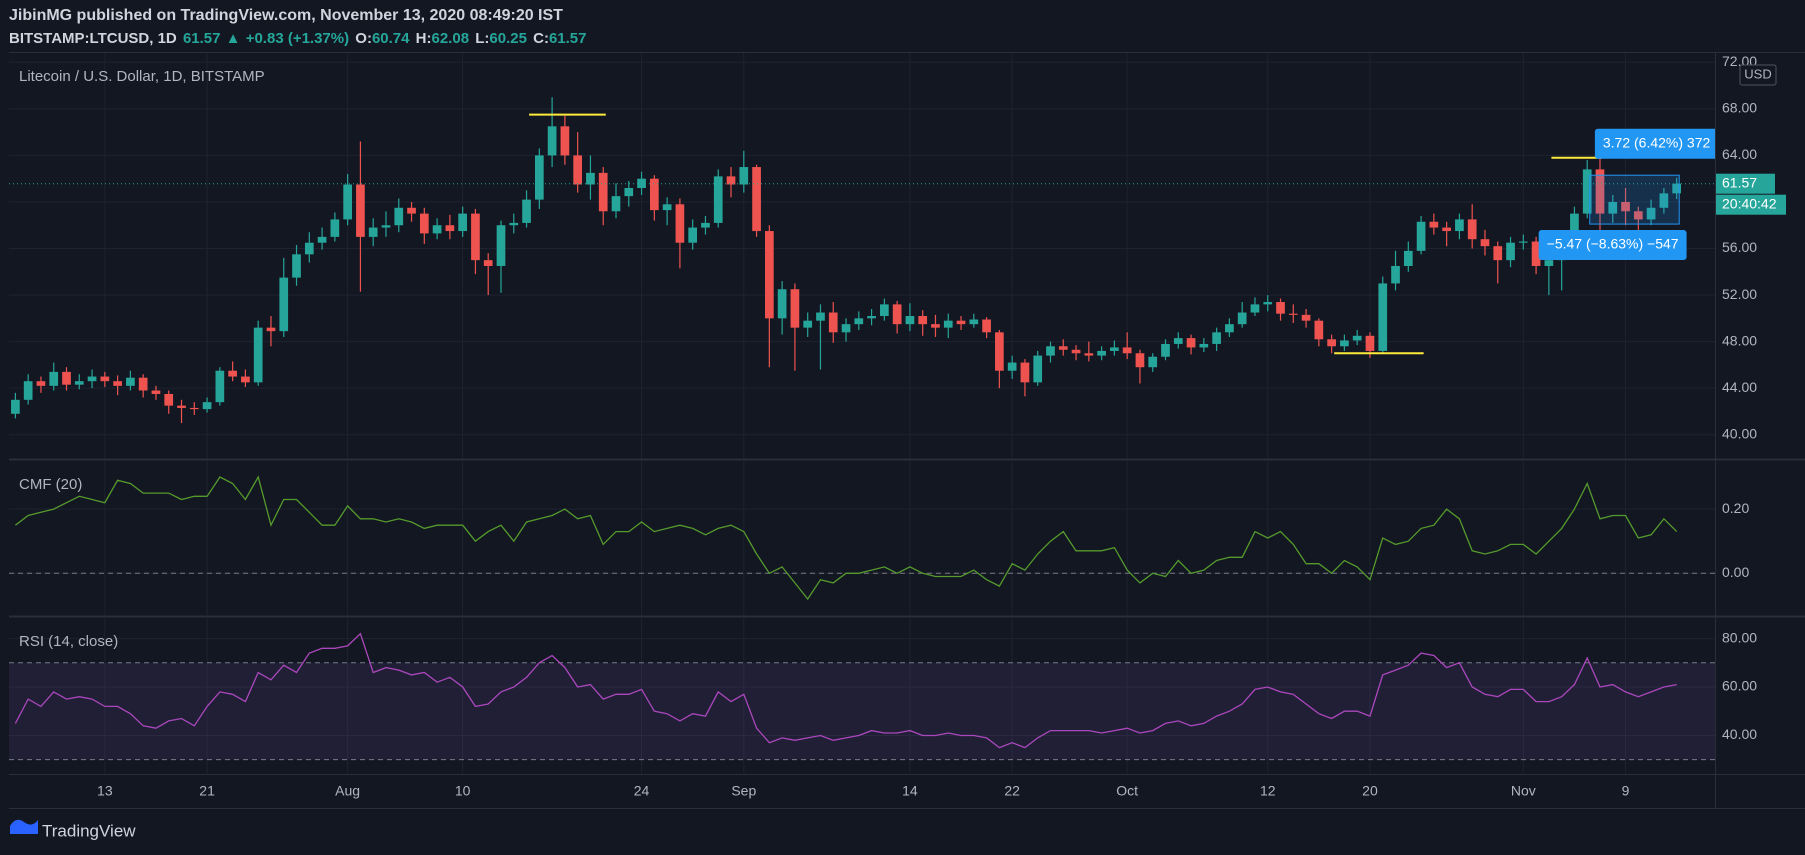 This screenshot has width=1805, height=855. Describe the element at coordinates (1657, 142) in the screenshot. I see `measure-label: 3.72 (6.42%) 372` at that location.